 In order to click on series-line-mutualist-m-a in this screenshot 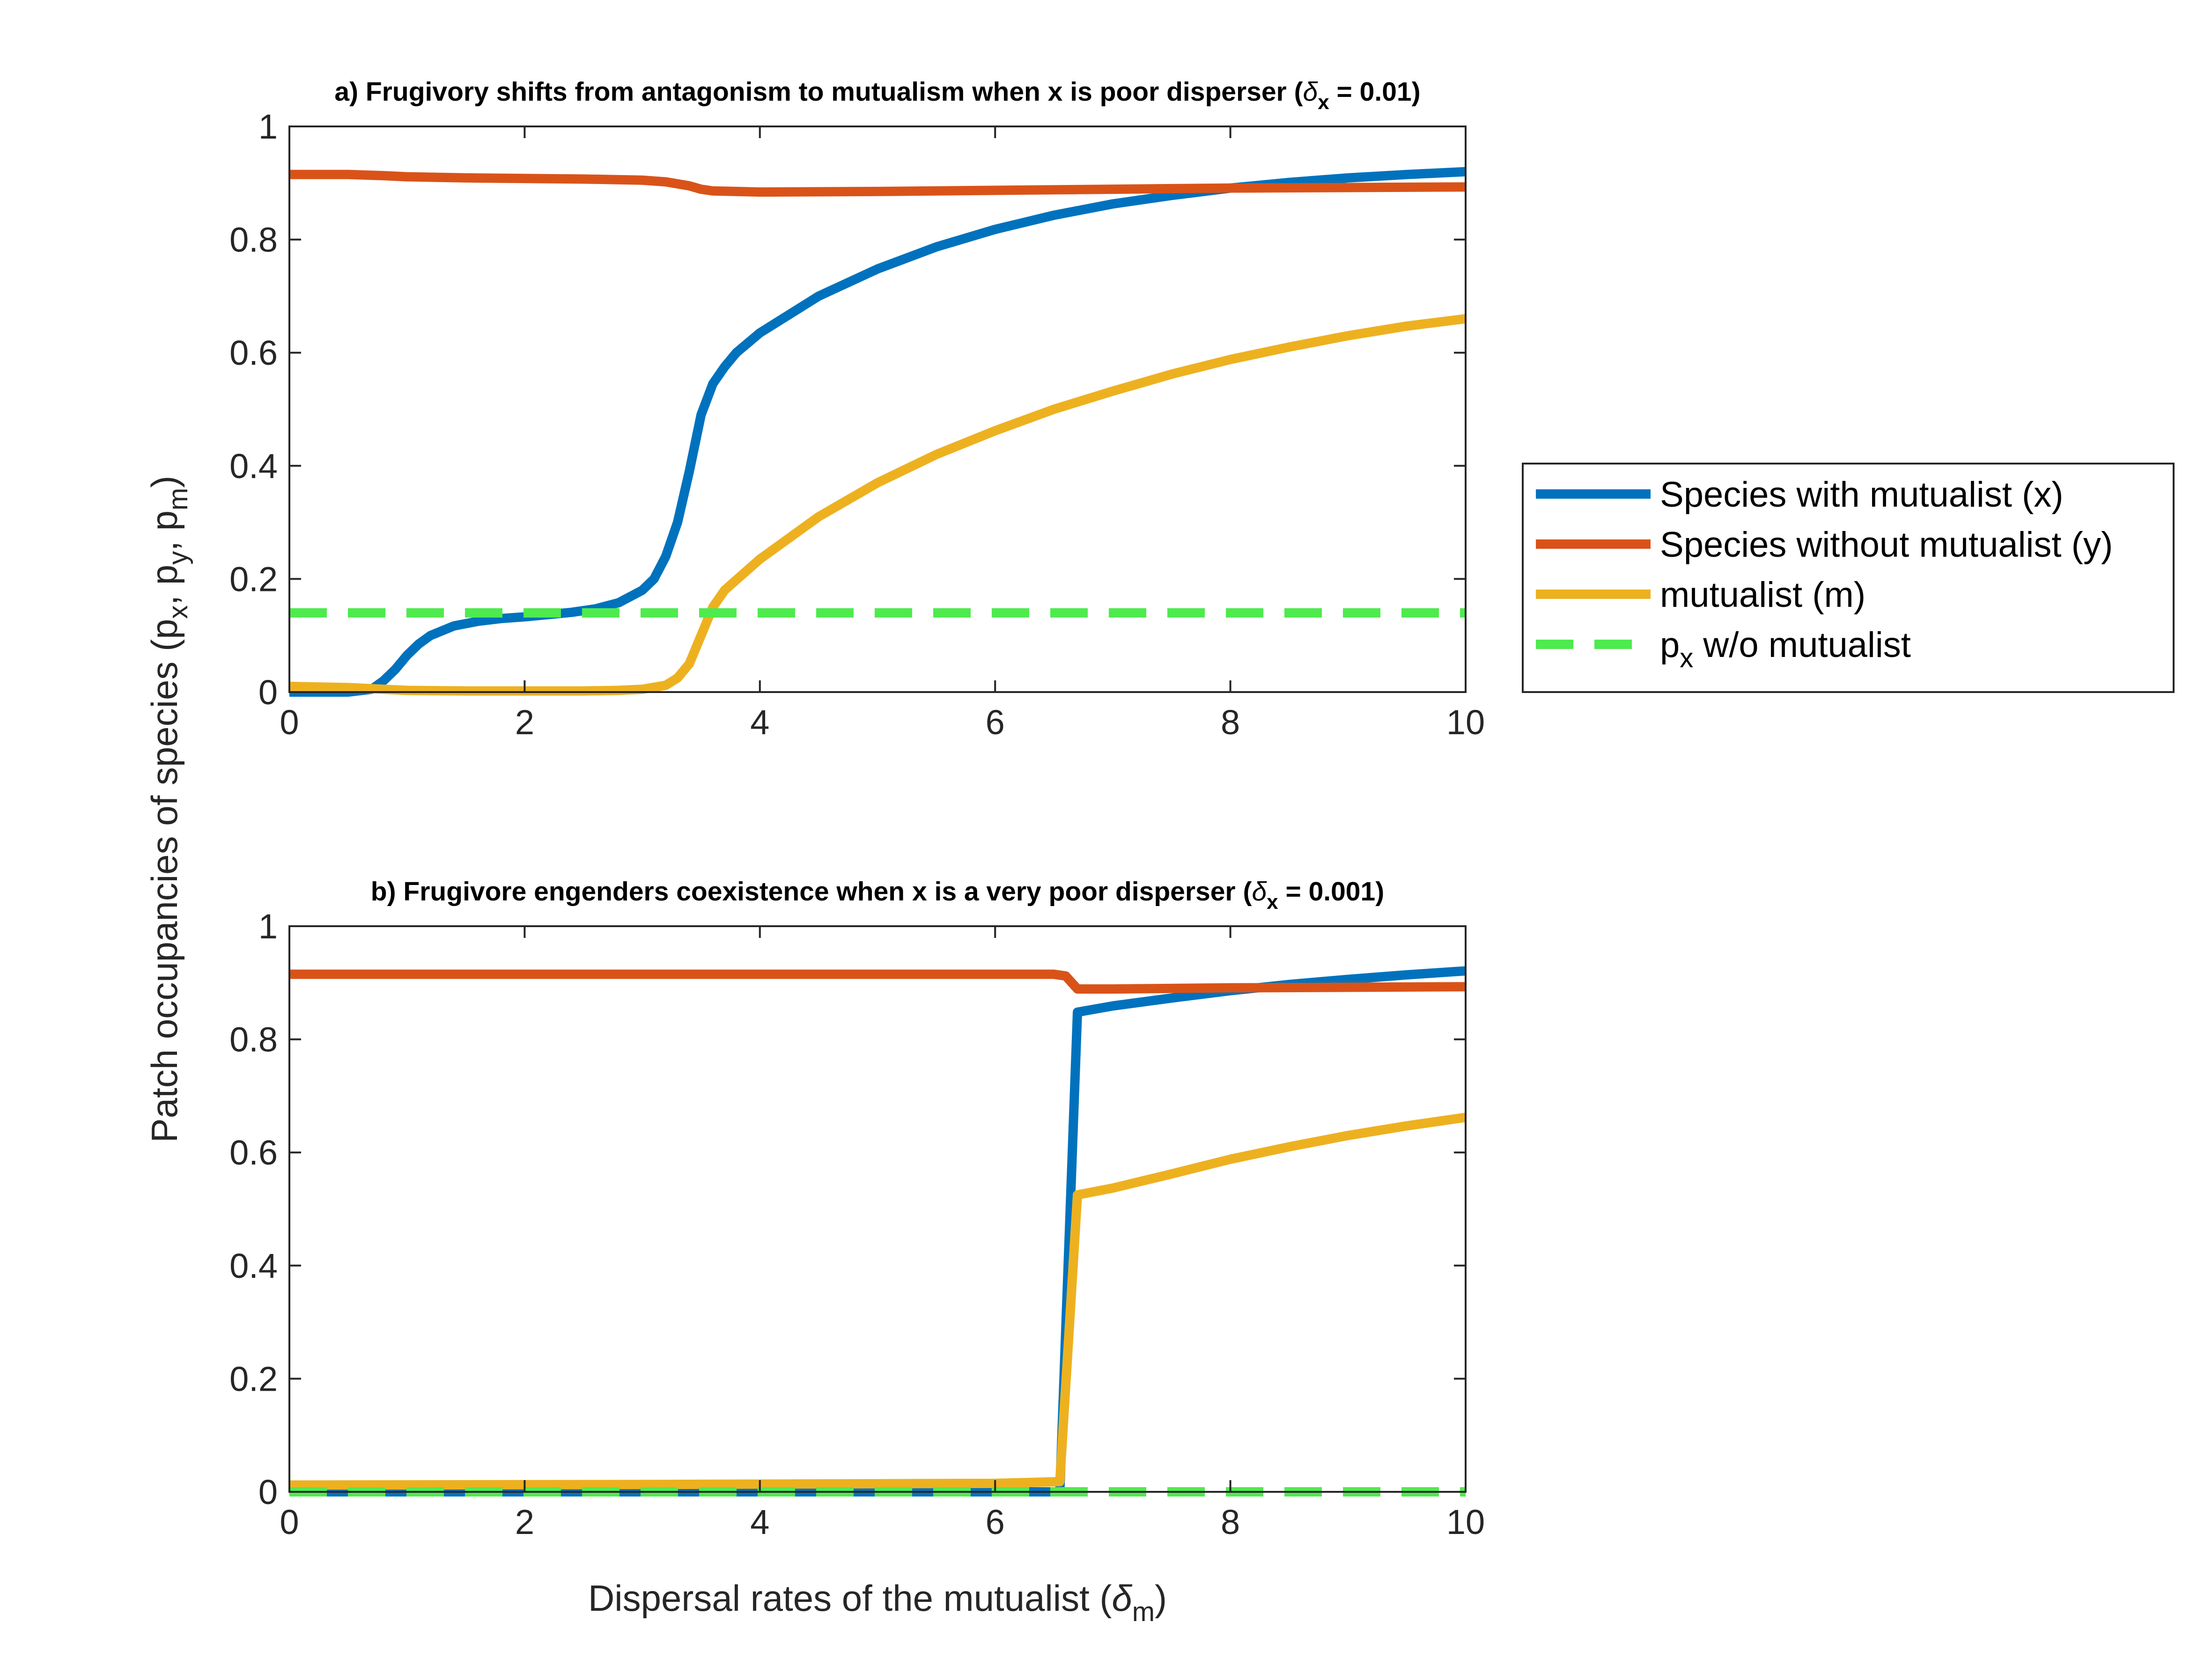, I will do `click(878, 505)`.